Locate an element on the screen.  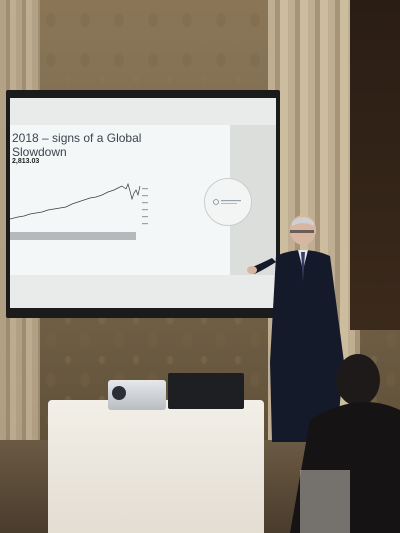
company-logo-icon is located at coordinates (227, 202).